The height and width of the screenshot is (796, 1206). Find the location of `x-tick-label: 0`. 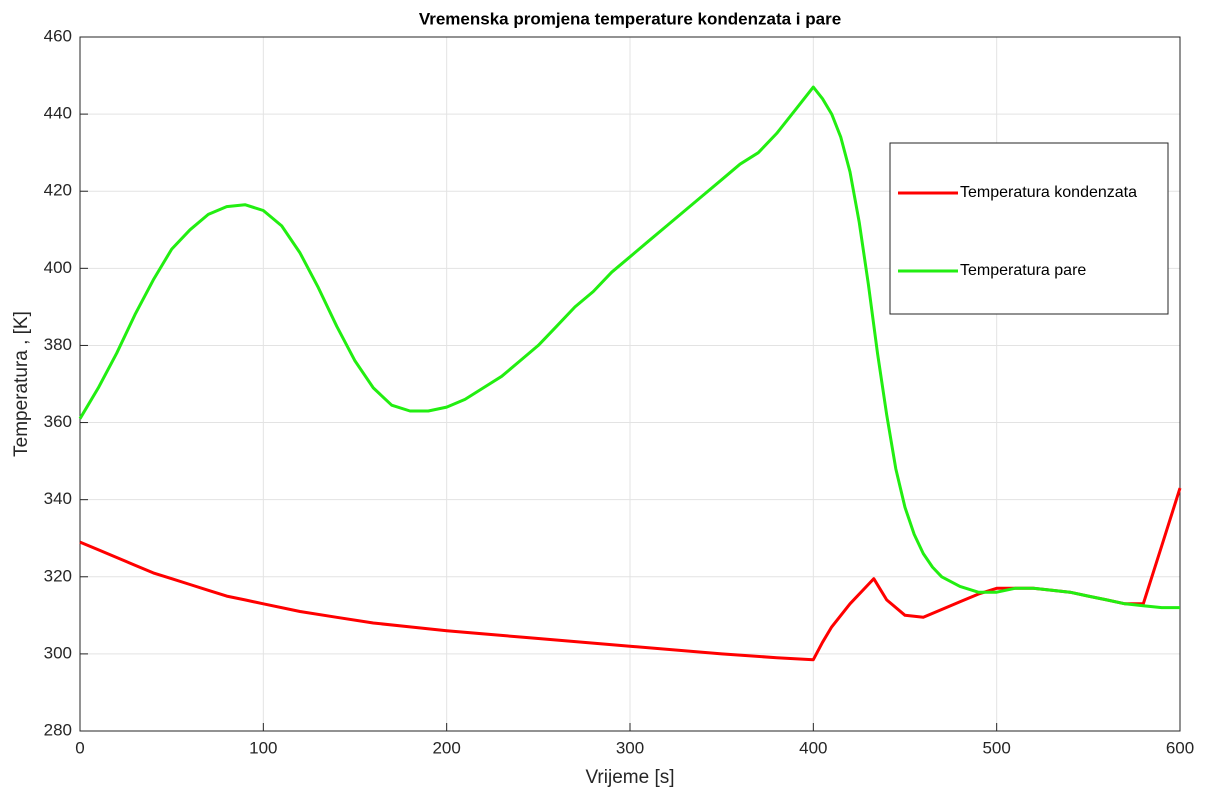

x-tick-label: 0 is located at coordinates (79, 747).